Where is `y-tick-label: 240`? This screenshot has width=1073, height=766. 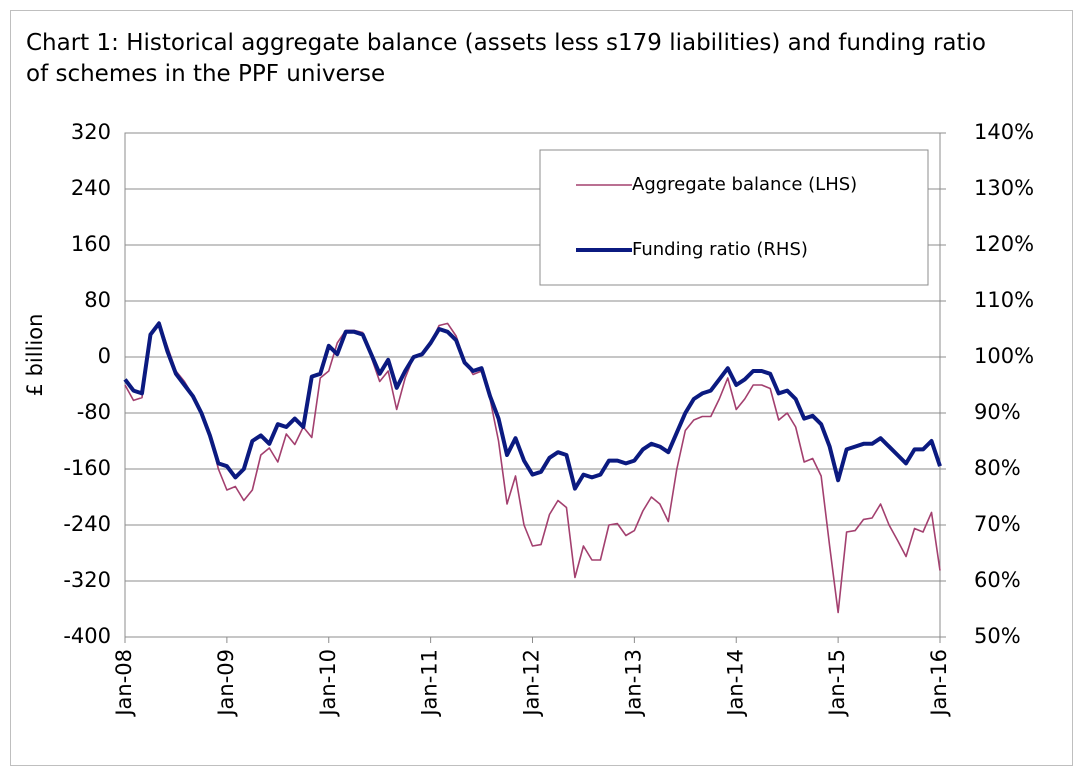
y-tick-label: 240 is located at coordinates (91, 188).